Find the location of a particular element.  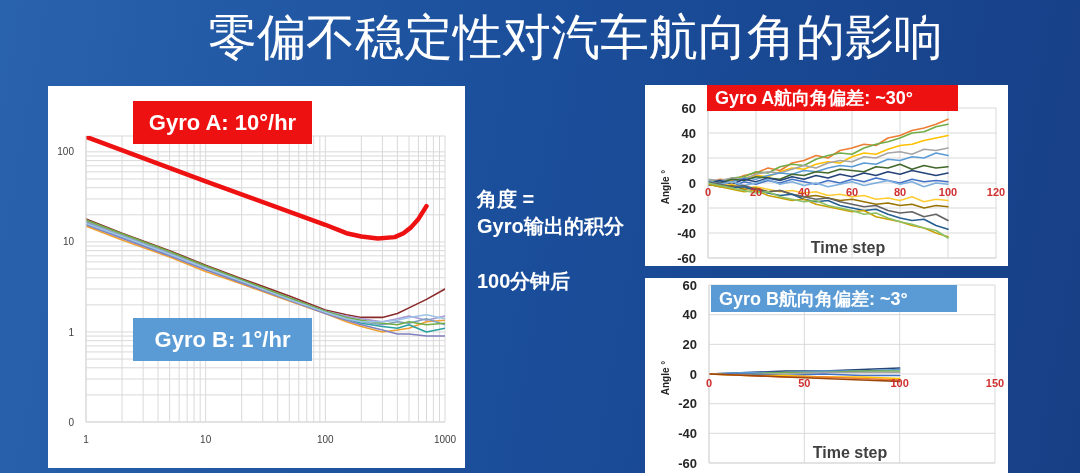

x-tick-label: 10 is located at coordinates (206, 440).